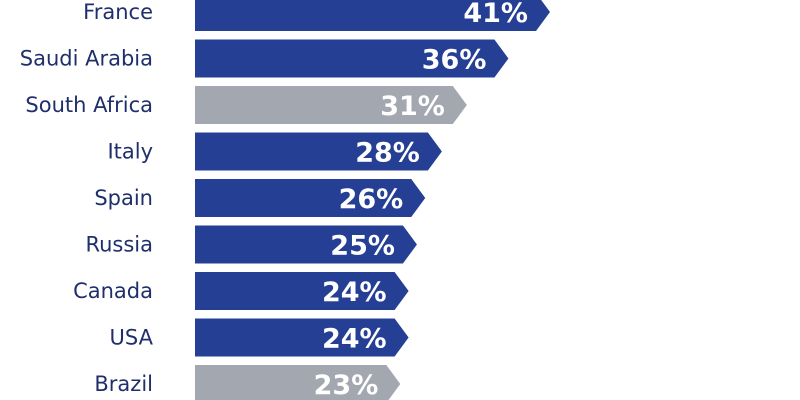 The height and width of the screenshot is (400, 800). What do you see at coordinates (123, 384) in the screenshot?
I see `category-label-brazil: Brazil` at bounding box center [123, 384].